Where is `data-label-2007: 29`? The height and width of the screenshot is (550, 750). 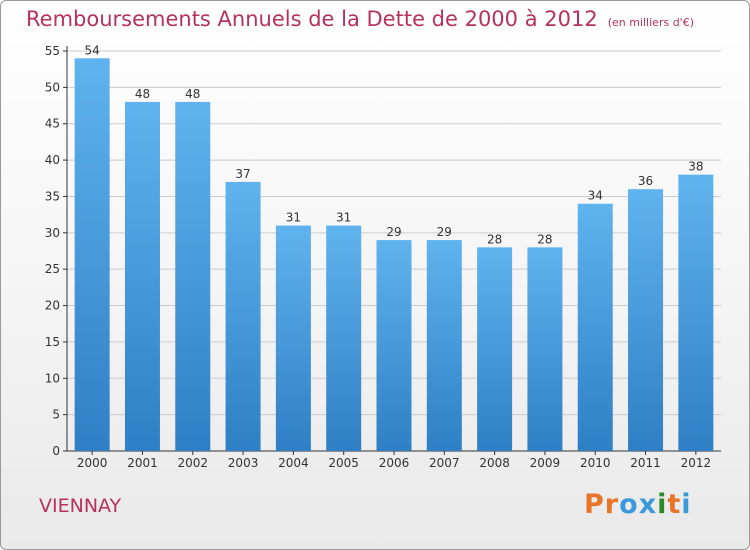
data-label-2007: 29 is located at coordinates (444, 232).